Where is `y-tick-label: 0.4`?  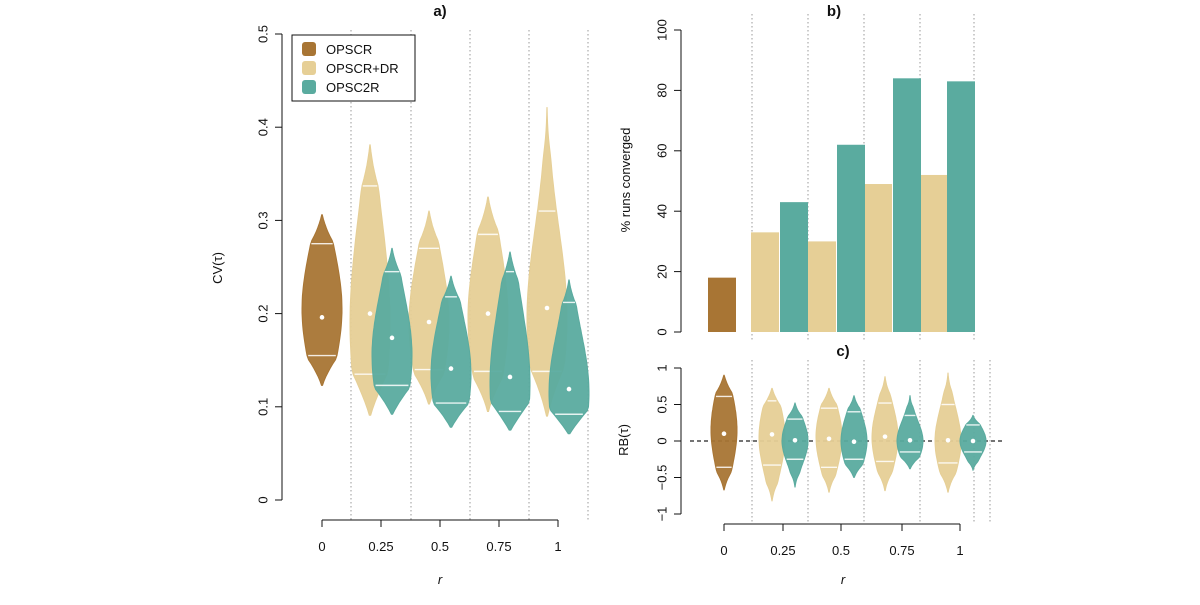 y-tick-label: 0.4 is located at coordinates (262, 127).